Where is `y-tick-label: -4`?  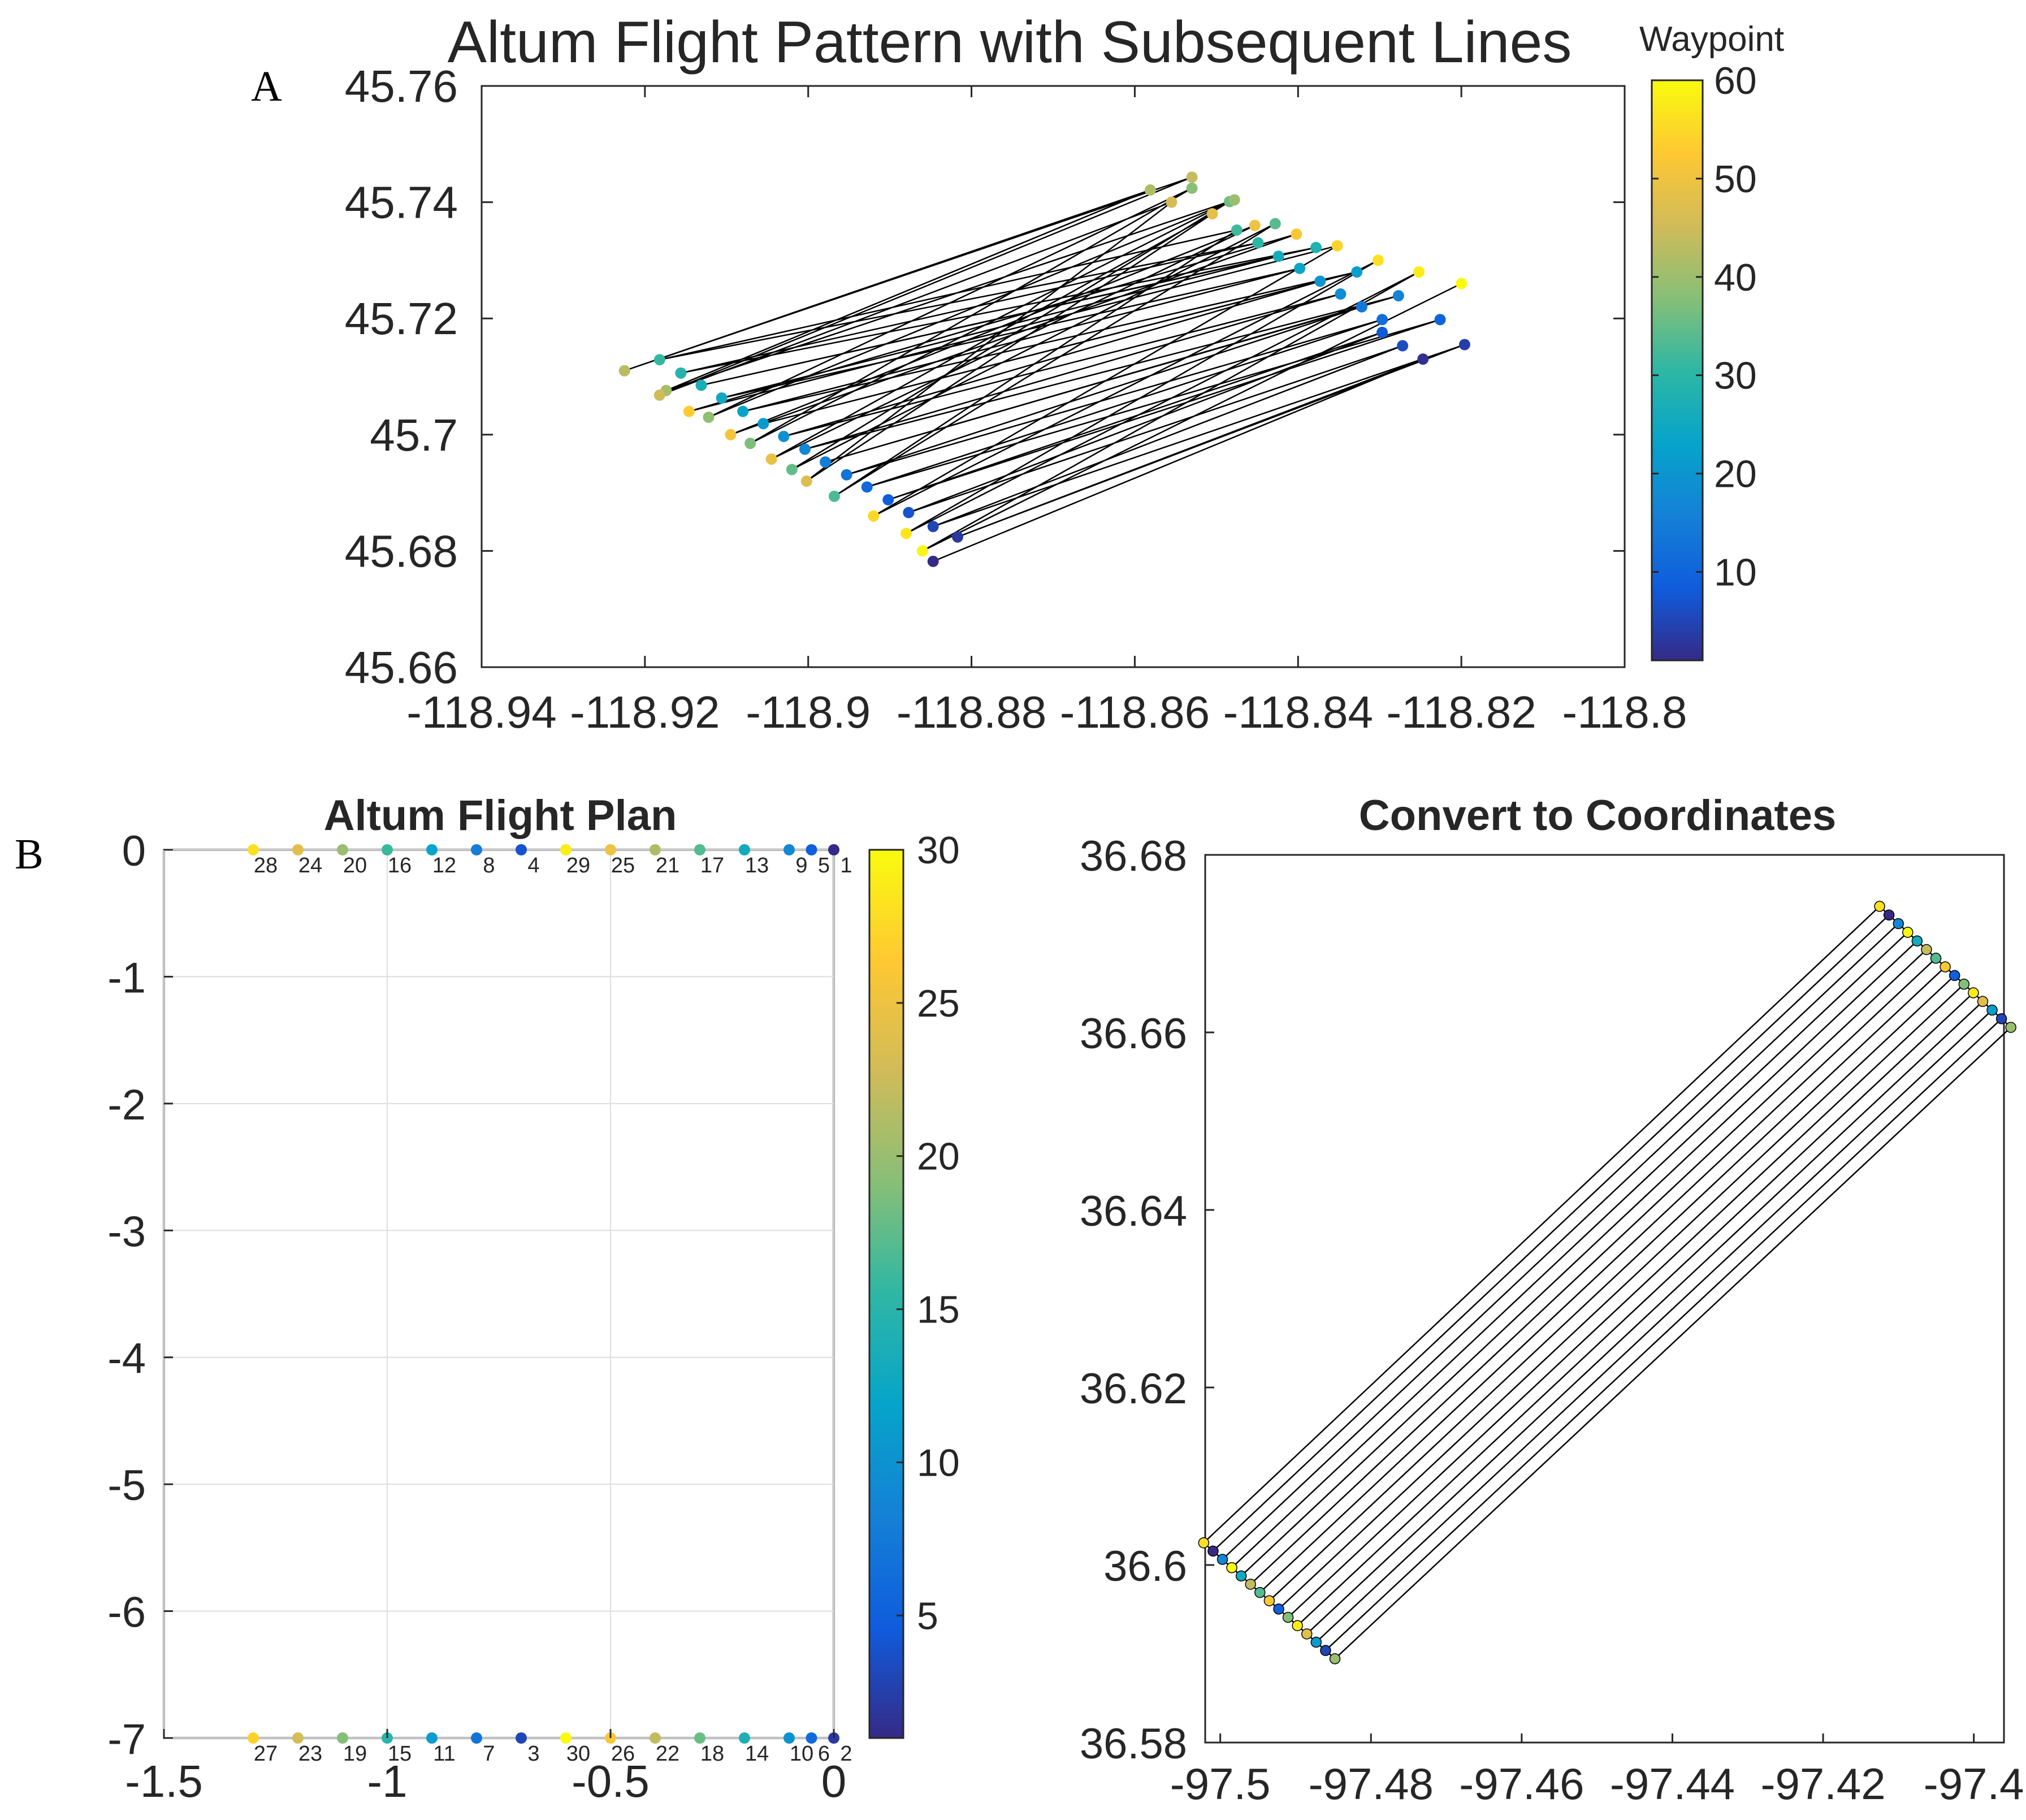 y-tick-label: -4 is located at coordinates (126, 1359).